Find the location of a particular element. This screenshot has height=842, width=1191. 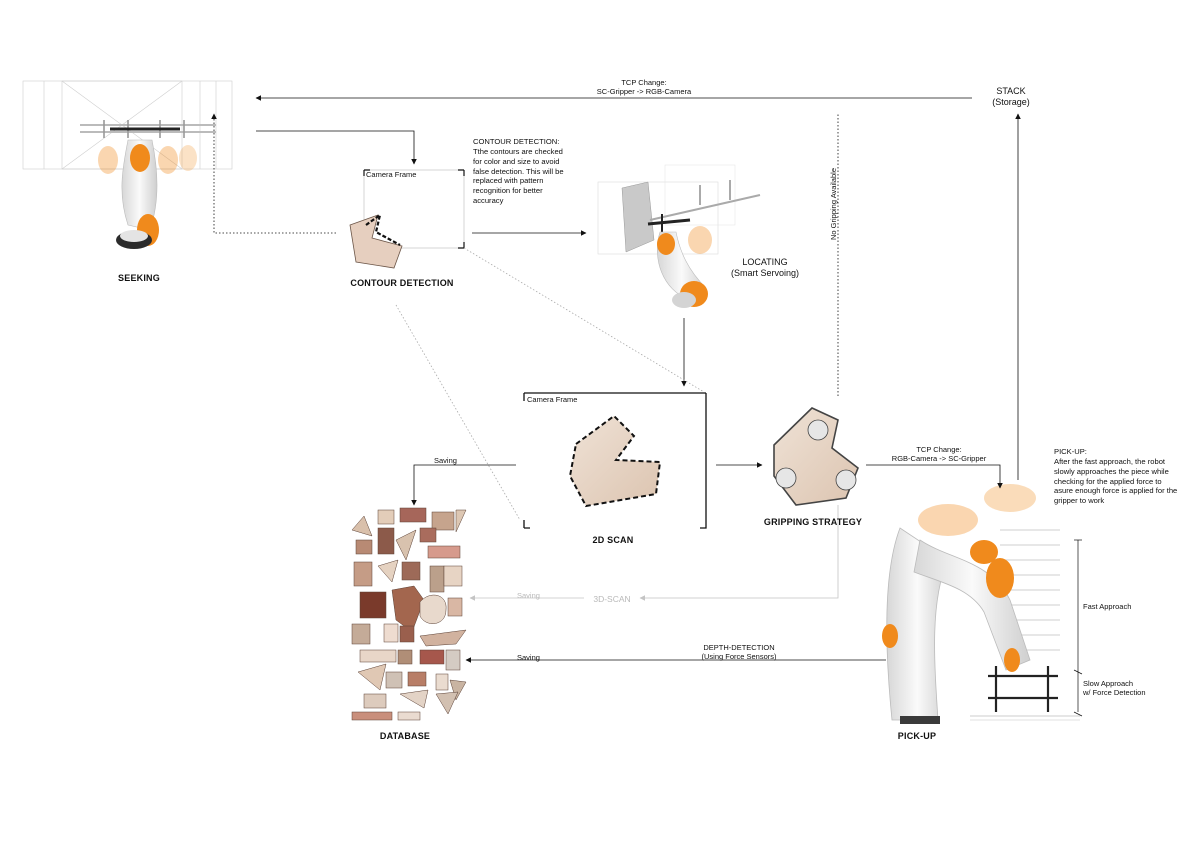

contour-outline is located at coordinates (383, 229).